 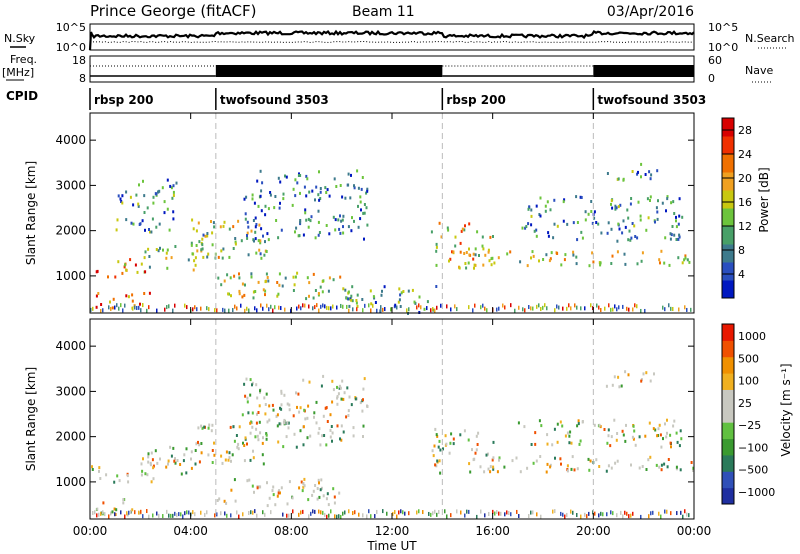 I want to click on colorbar-tick-label: −100, so click(x=753, y=447).